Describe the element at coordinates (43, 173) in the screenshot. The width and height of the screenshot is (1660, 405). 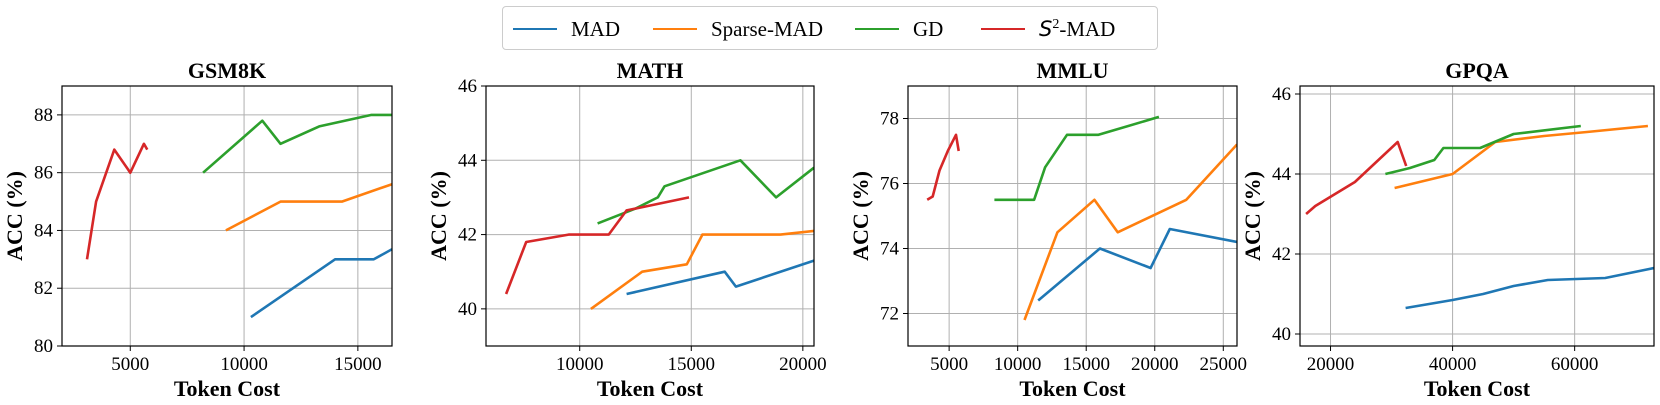
I see `y-tick-label: 86` at that location.